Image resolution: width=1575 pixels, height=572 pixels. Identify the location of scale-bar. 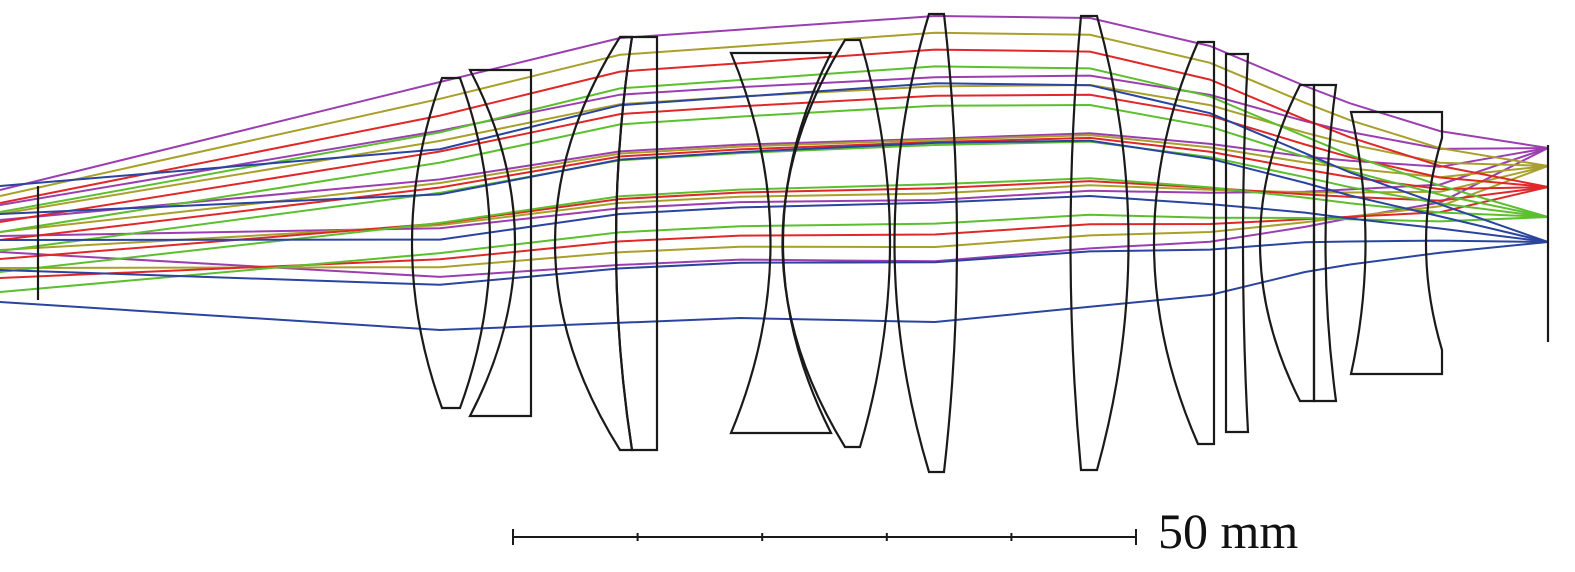
(824, 537).